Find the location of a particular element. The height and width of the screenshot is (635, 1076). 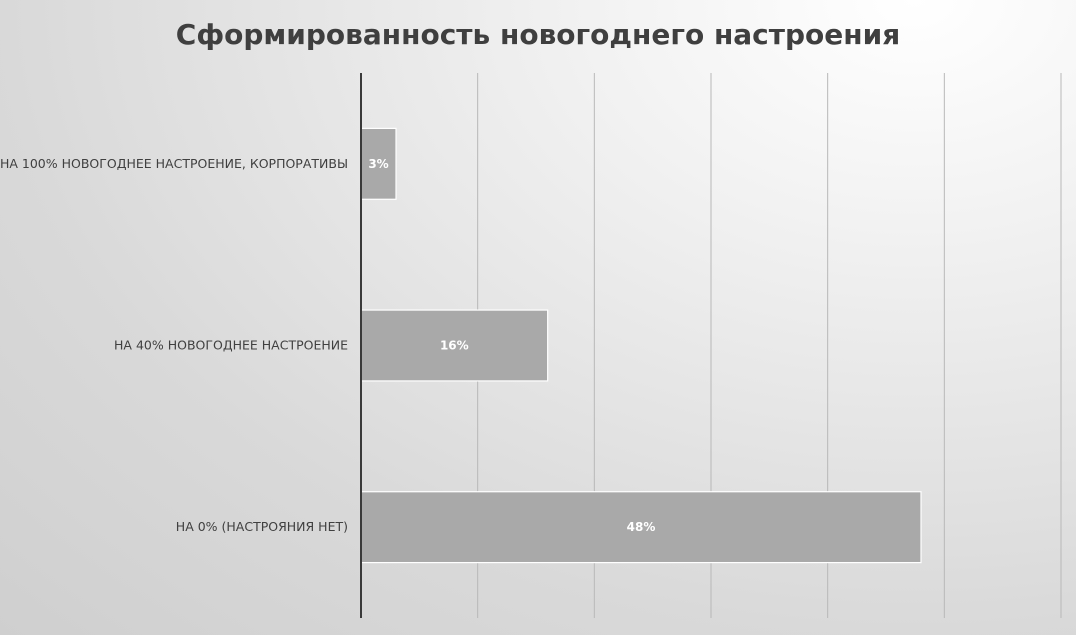

category-label: НА 40% НОВОГОДНЕЕ НАСТРОЕНИЕ is located at coordinates (231, 345).